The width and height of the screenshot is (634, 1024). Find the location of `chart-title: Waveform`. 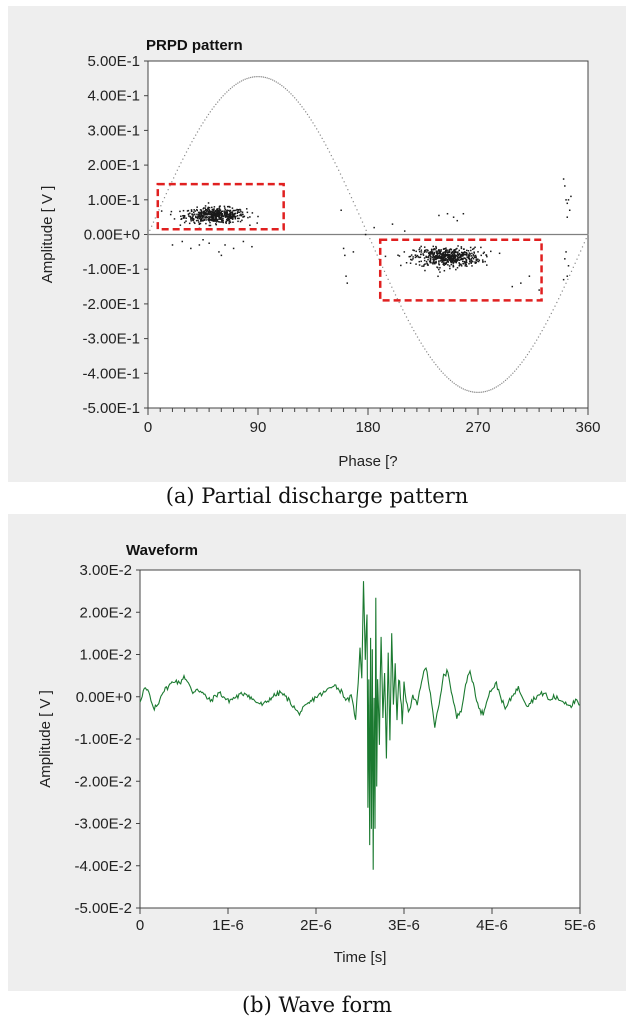

chart-title: Waveform is located at coordinates (162, 550).